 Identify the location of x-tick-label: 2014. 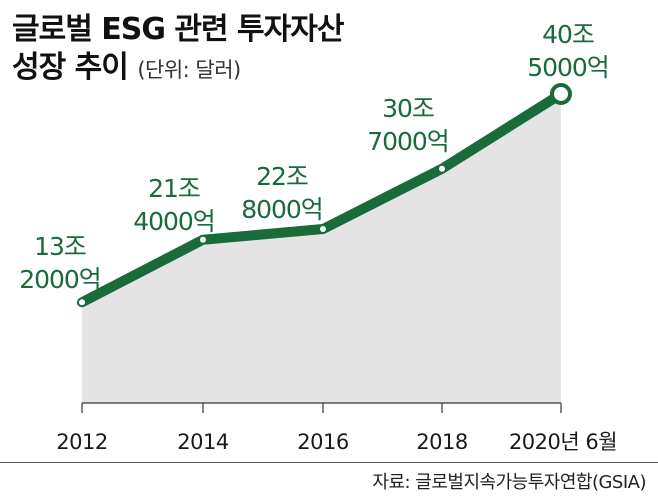
(203, 442).